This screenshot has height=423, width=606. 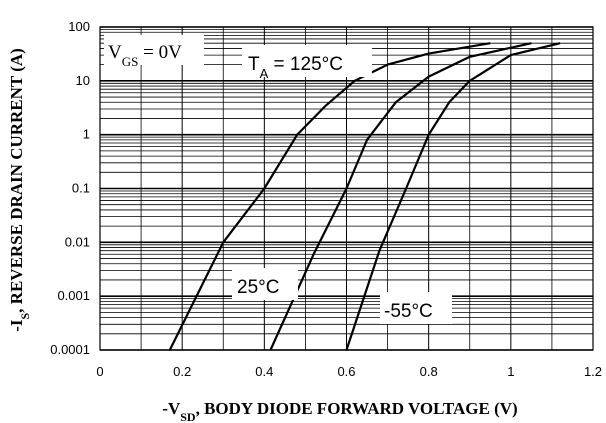 I want to click on annotation-main: T, so click(x=254, y=64).